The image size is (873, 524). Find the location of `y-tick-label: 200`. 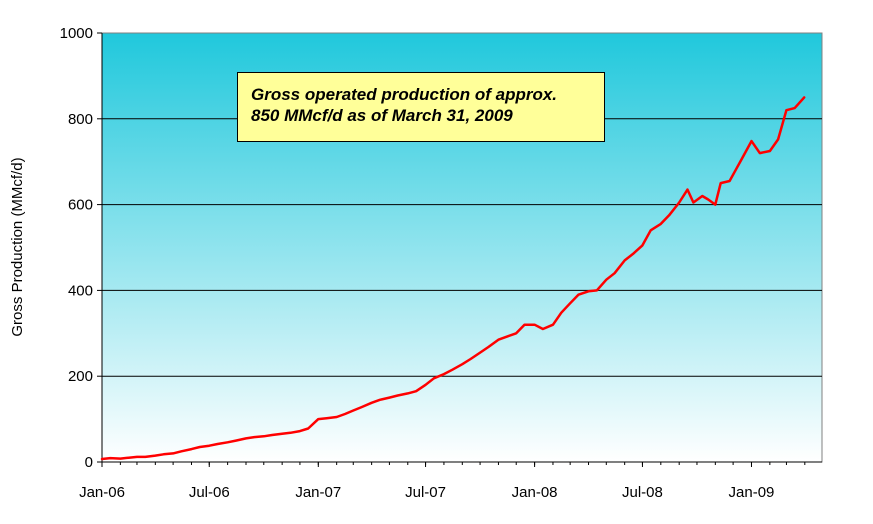

y-tick-label: 200 is located at coordinates (80, 376).